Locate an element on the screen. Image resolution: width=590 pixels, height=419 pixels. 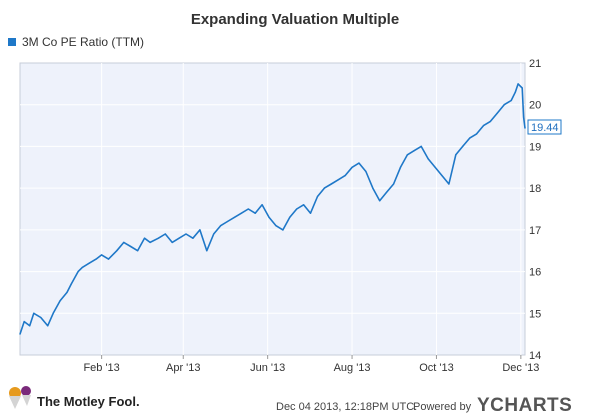
motley-fool-wordmark: The Motley Fool. is located at coordinates (88, 401).